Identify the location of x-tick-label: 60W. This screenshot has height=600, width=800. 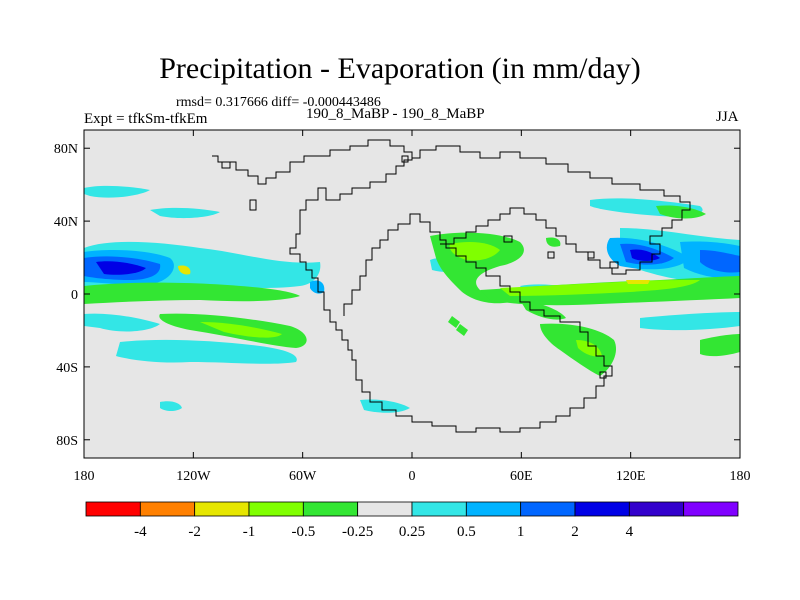
(303, 476).